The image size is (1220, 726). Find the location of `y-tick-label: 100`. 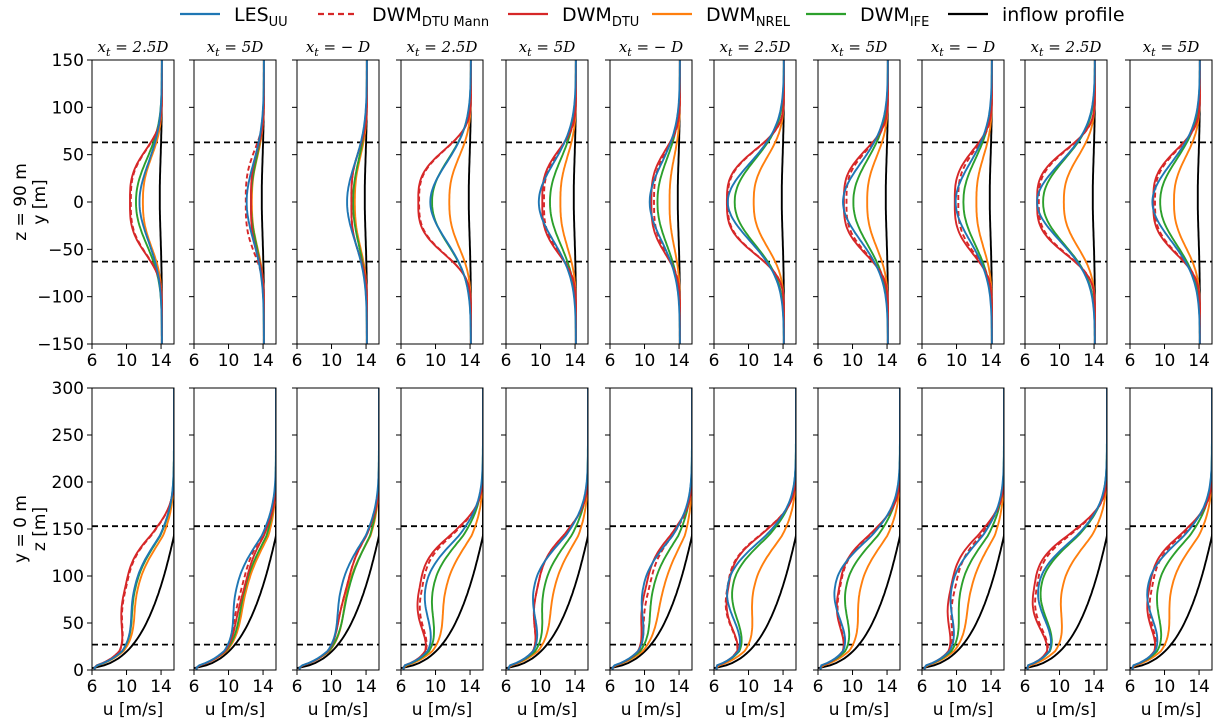

y-tick-label: 100 is located at coordinates (68, 577).